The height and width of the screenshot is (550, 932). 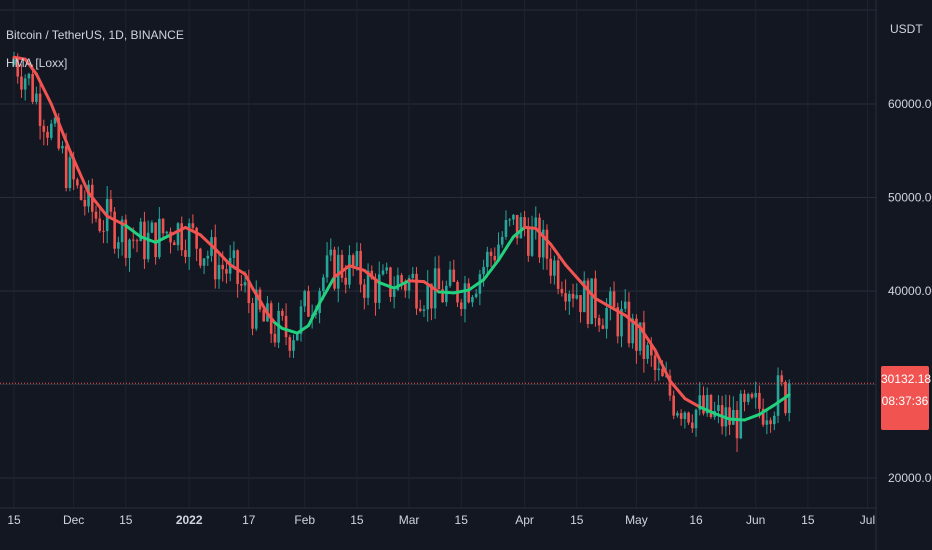 What do you see at coordinates (910, 104) in the screenshot?
I see `price-tick-label: 60000.00` at bounding box center [910, 104].